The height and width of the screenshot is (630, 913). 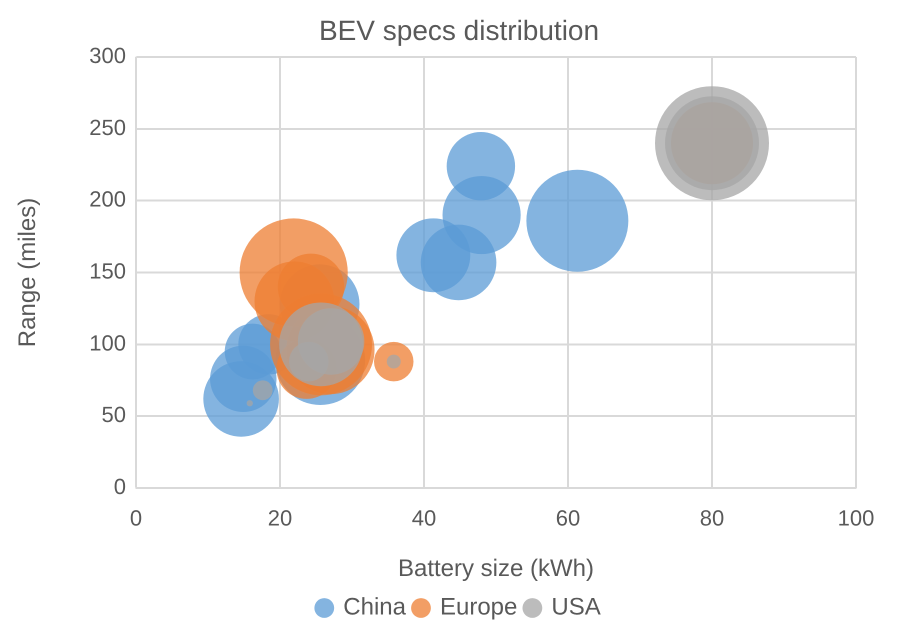 I want to click on y-tick-label: 300, so click(x=107, y=55).